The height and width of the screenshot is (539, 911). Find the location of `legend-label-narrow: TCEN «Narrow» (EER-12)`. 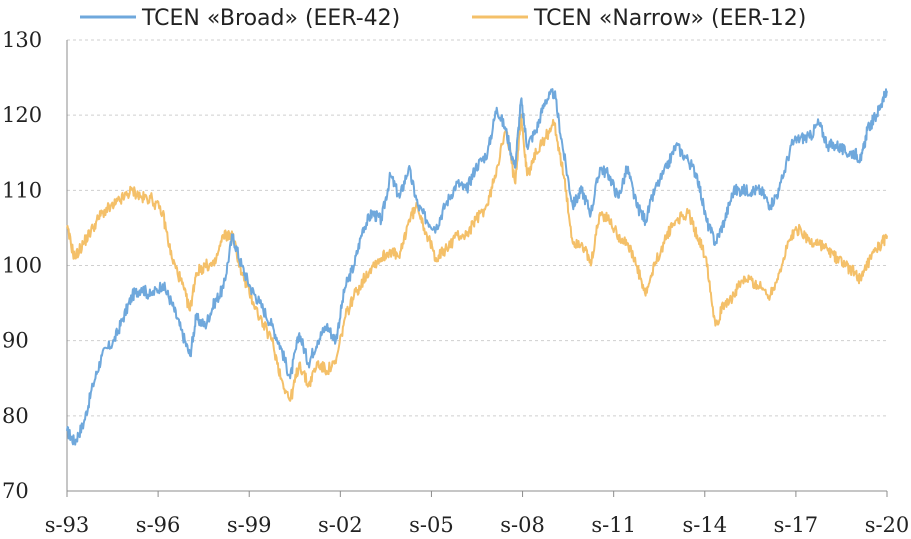

legend-label-narrow: TCEN «Narrow» (EER-12) is located at coordinates (669, 18).